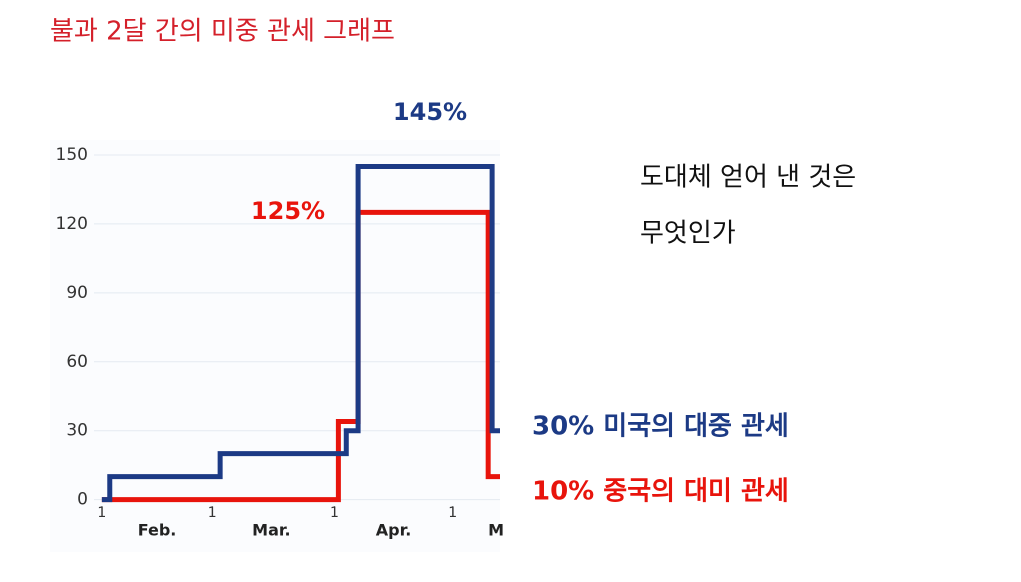  What do you see at coordinates (157, 530) in the screenshot?
I see `month-label: Feb.` at bounding box center [157, 530].